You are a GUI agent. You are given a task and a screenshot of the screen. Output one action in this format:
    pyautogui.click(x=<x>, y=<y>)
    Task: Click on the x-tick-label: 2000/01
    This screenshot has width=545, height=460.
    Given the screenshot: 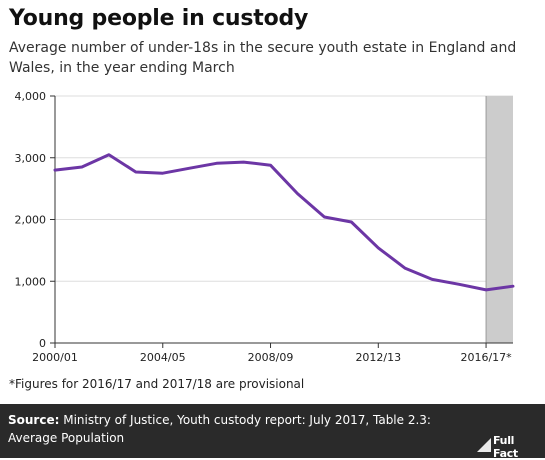 What is the action you would take?
    pyautogui.click(x=55, y=357)
    